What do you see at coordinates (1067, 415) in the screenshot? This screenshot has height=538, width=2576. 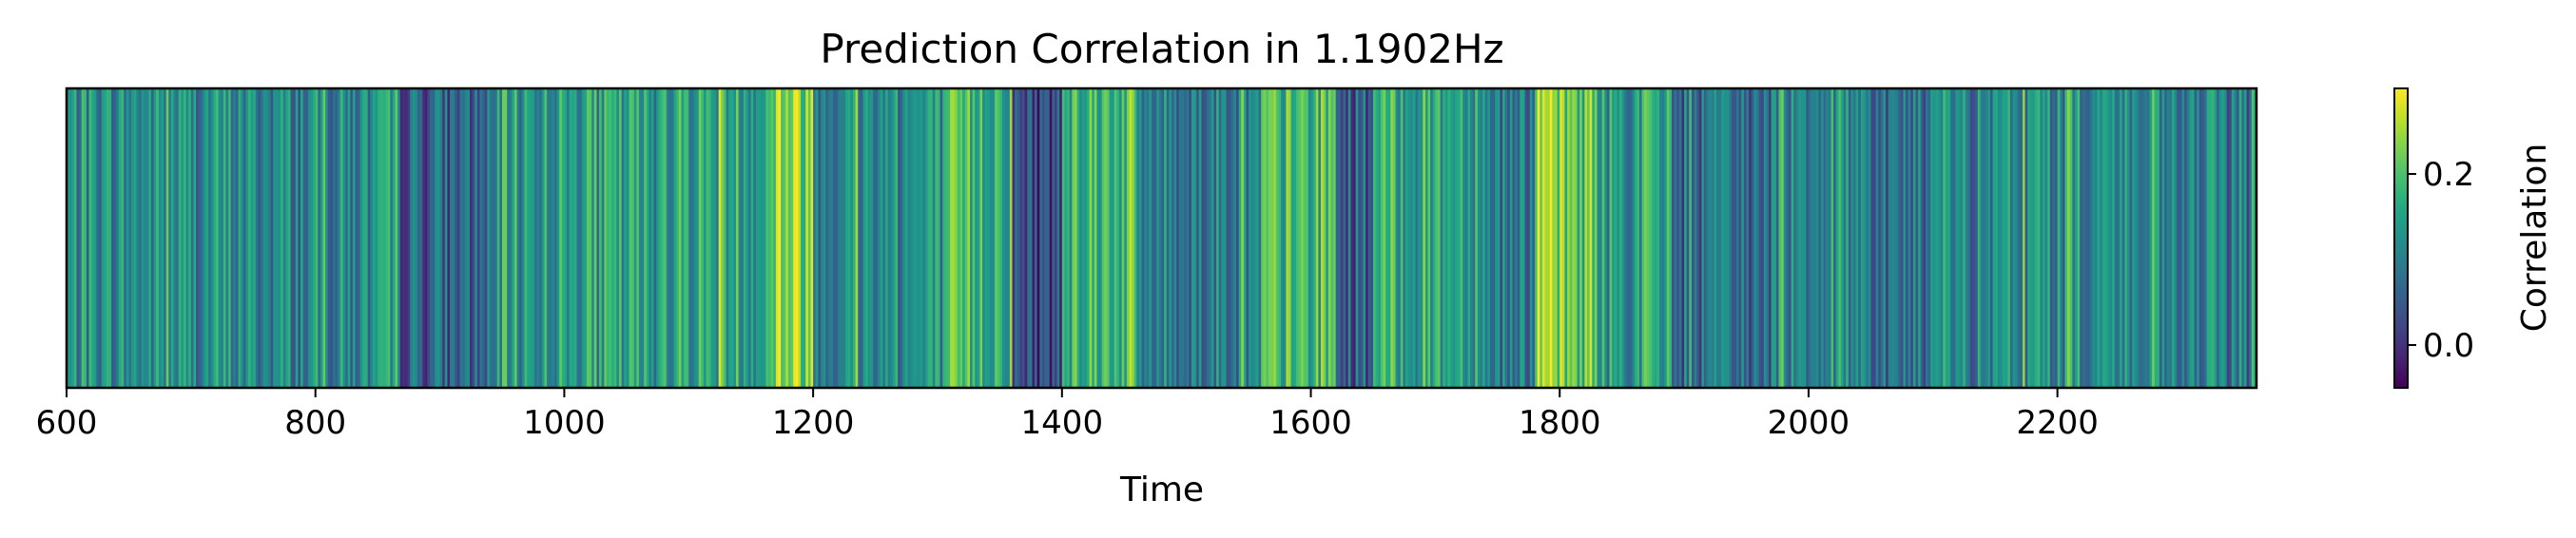 I see `x-axis: 600 800 1000 1200 1400 1600 1800 2000 2200` at bounding box center [1067, 415].